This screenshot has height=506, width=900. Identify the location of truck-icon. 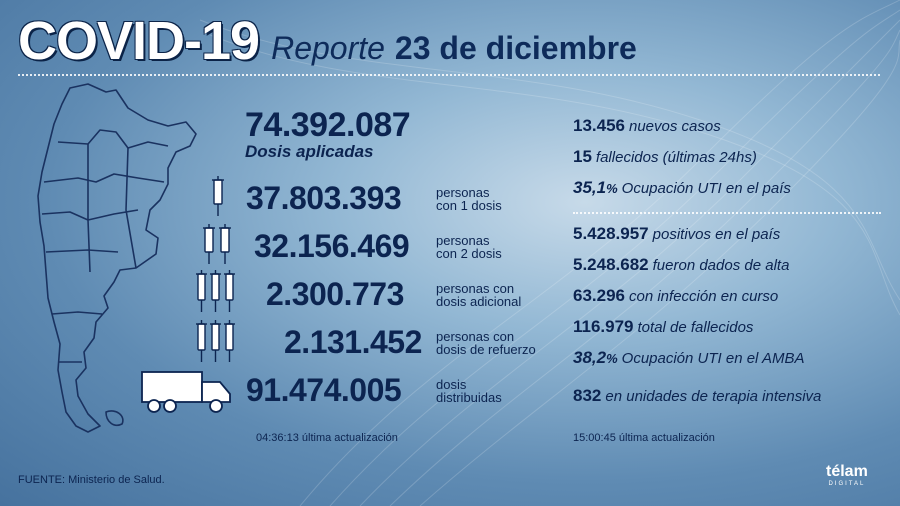
(186, 392).